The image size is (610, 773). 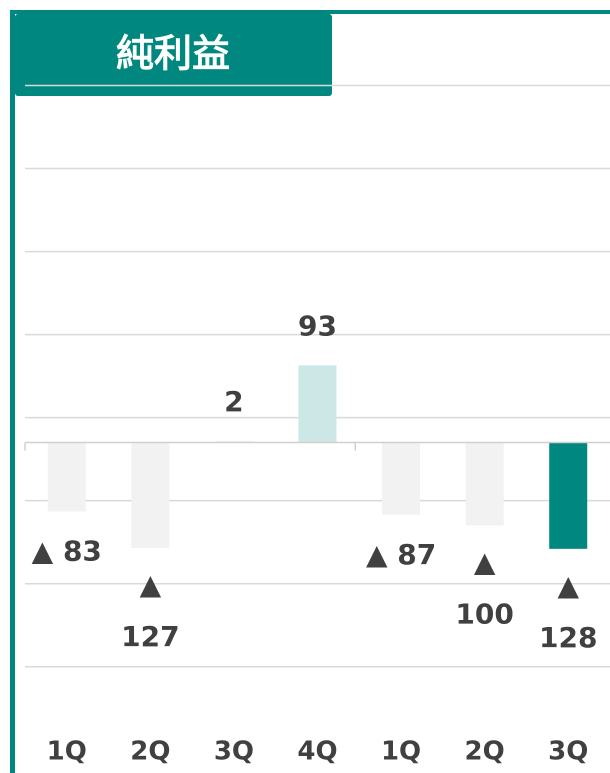 I want to click on value-label-number: 127, so click(x=150, y=636).